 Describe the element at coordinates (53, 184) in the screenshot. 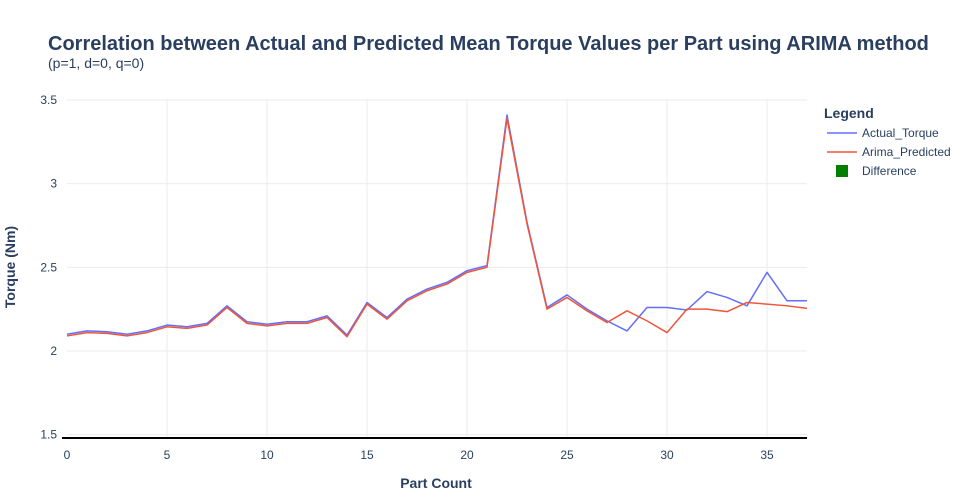

I see `y-tick-label: 3` at that location.